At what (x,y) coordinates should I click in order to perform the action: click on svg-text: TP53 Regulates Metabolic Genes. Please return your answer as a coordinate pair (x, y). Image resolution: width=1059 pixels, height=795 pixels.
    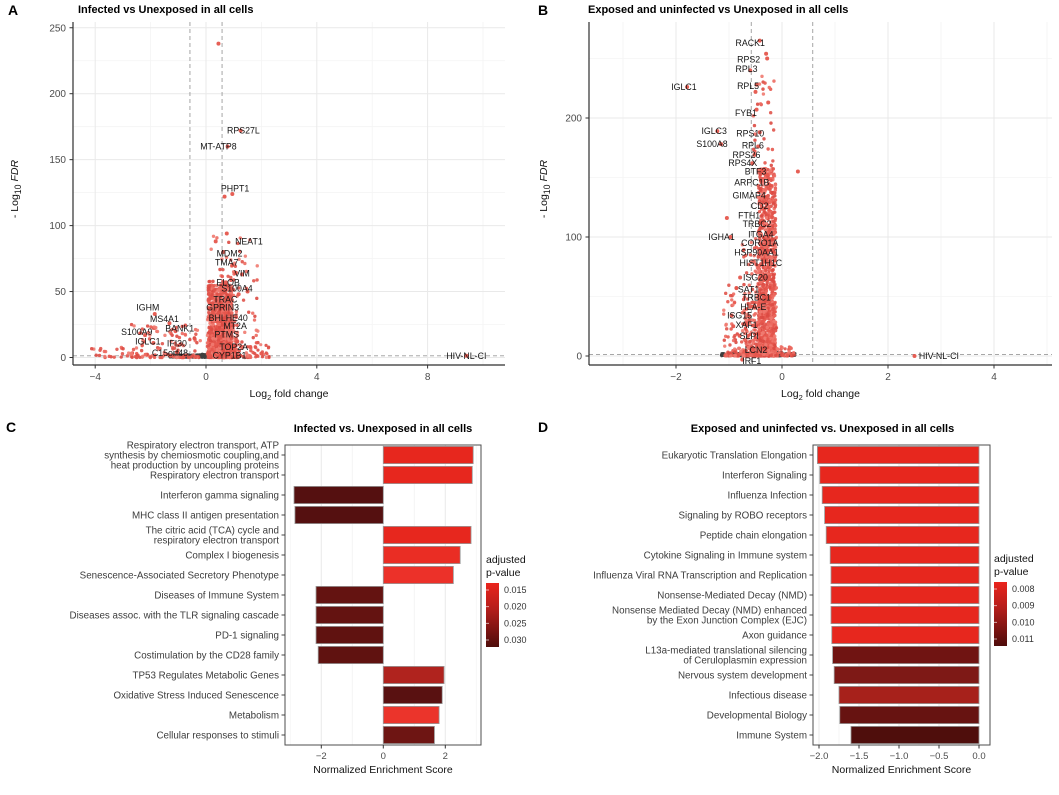
    Looking at the image, I should click on (206, 676).